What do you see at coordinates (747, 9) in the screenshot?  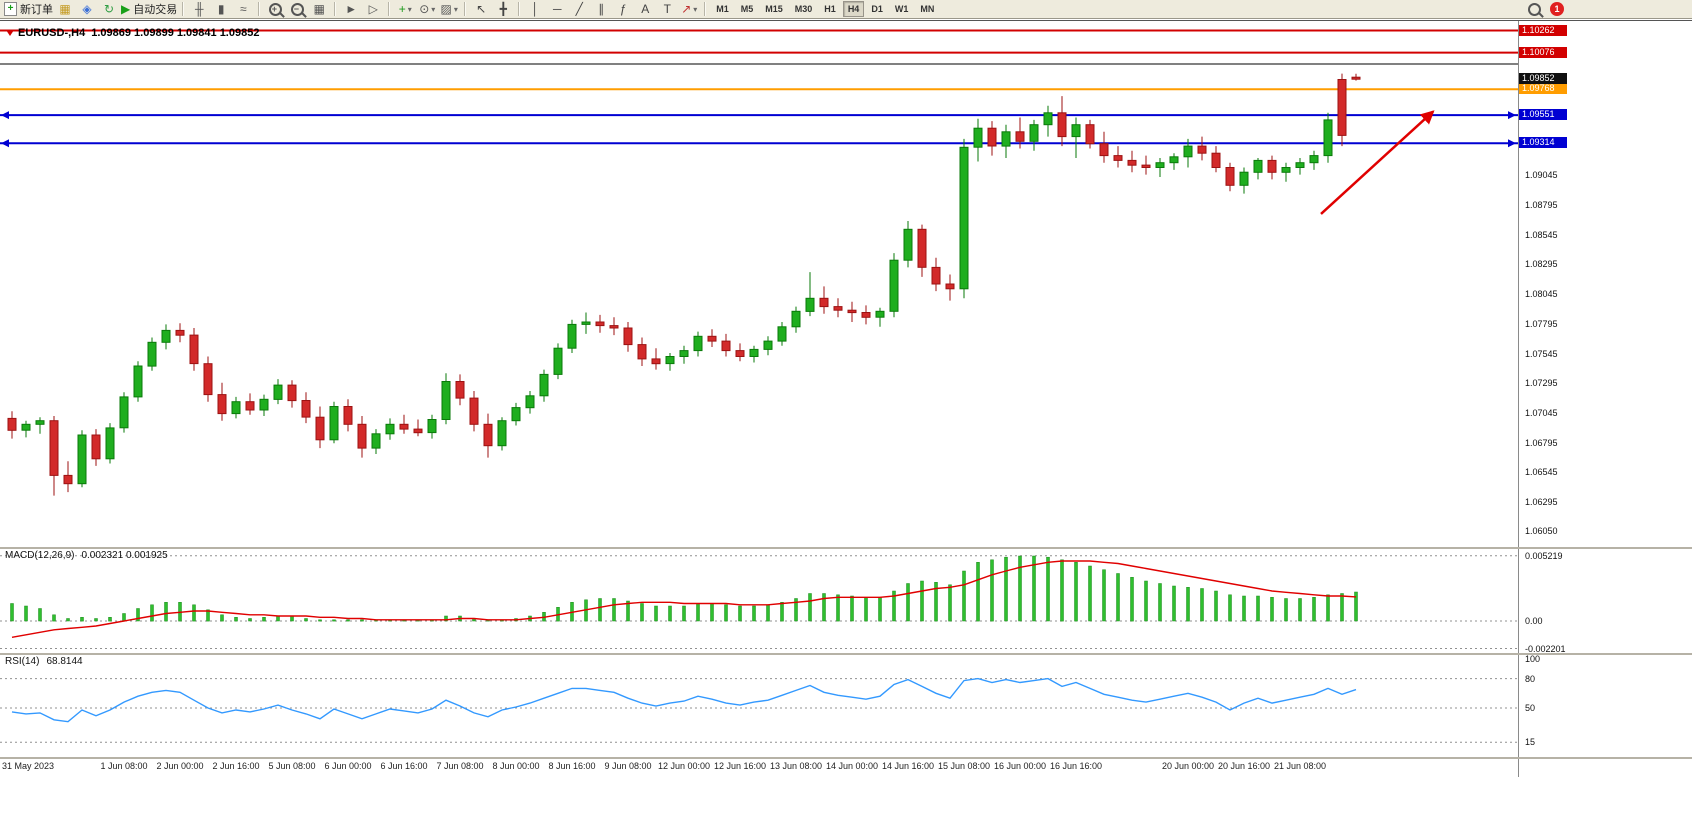 I see `timeframe-m5: M5` at bounding box center [747, 9].